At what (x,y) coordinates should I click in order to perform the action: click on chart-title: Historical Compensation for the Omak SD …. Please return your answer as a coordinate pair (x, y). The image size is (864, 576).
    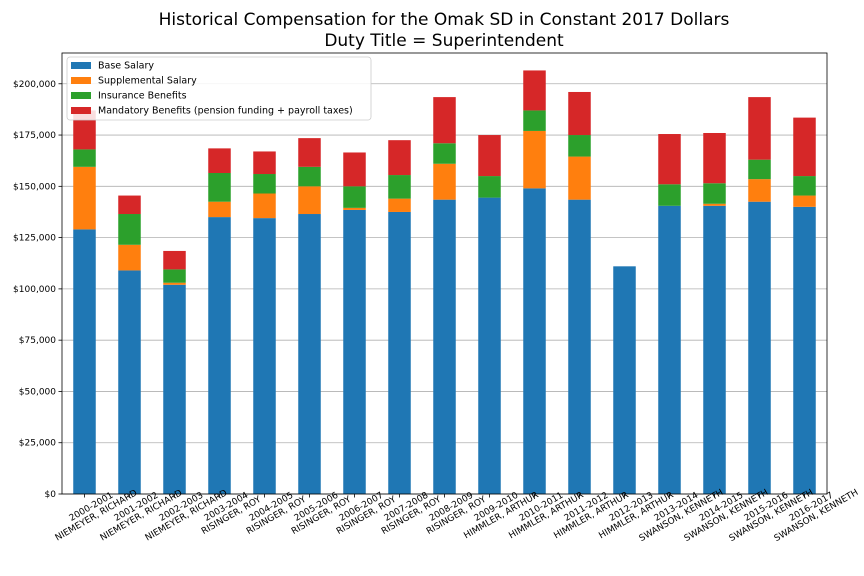
    Looking at the image, I should click on (444, 20).